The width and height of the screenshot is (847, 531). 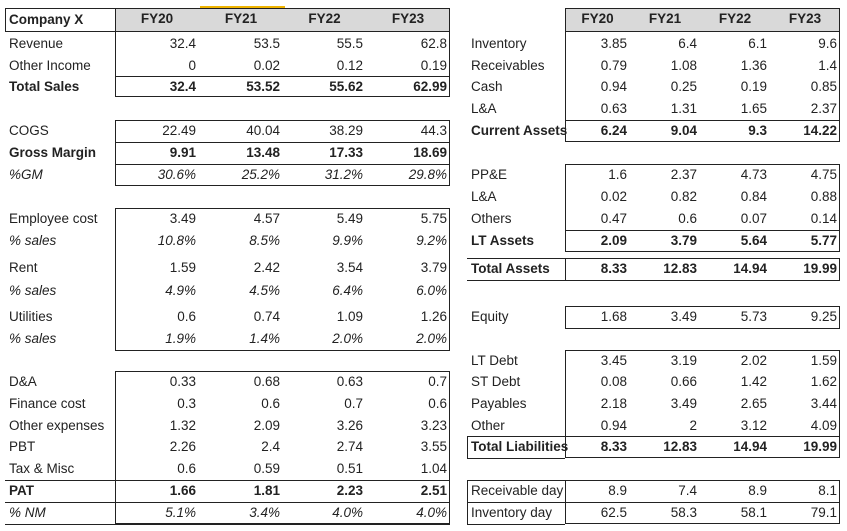 What do you see at coordinates (827, 43) in the screenshot?
I see `value-cell: 9.6` at bounding box center [827, 43].